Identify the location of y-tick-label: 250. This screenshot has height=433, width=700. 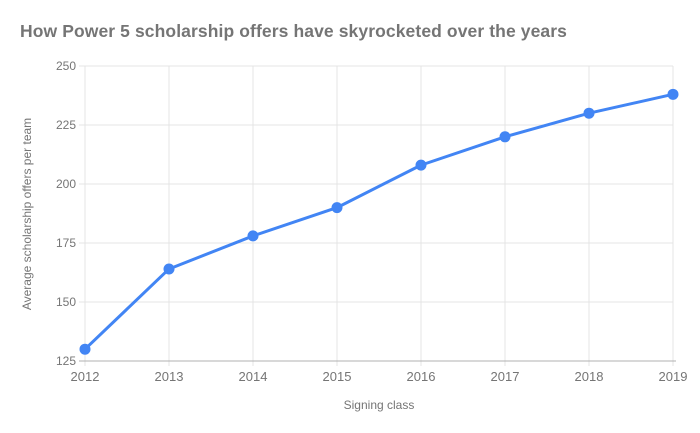
(66, 66).